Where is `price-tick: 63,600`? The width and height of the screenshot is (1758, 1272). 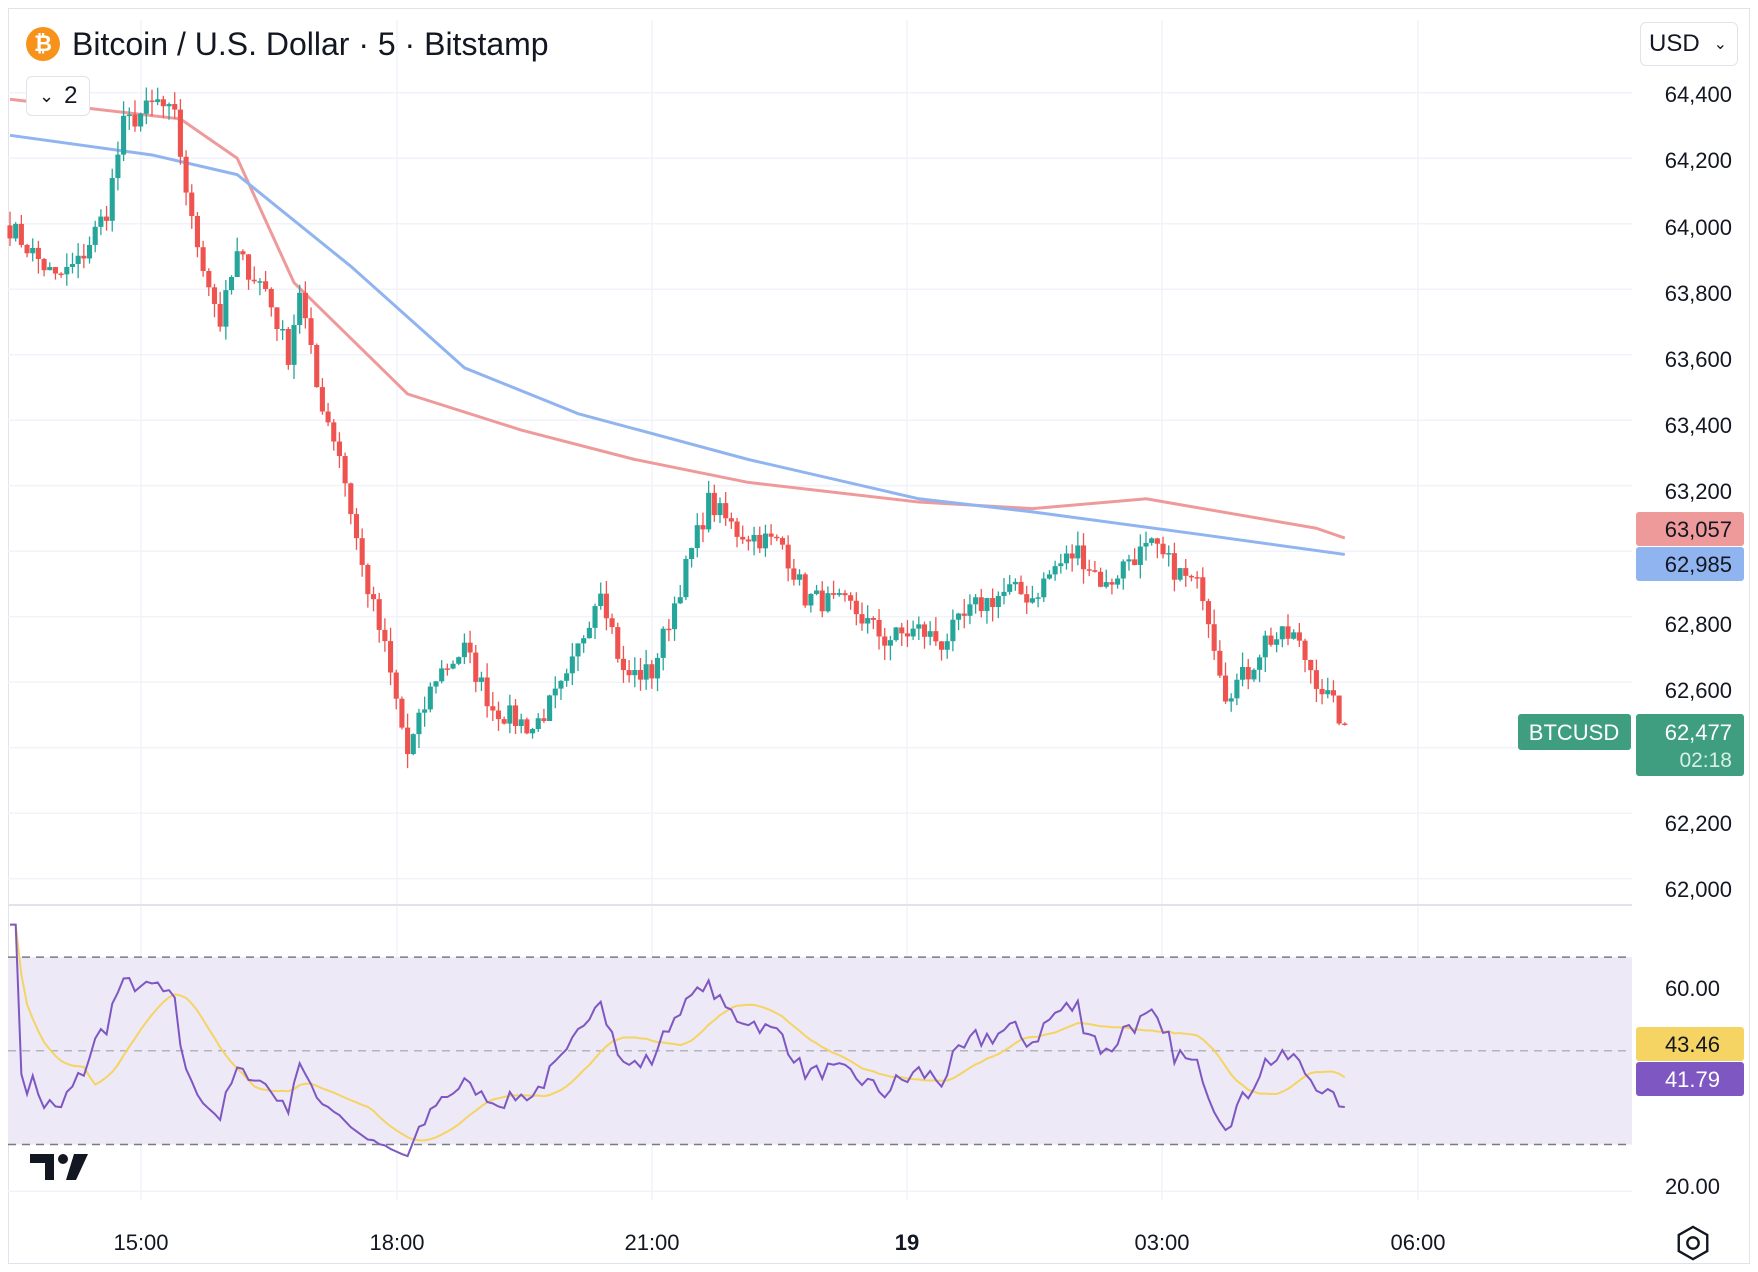
price-tick: 63,600 is located at coordinates (1698, 359).